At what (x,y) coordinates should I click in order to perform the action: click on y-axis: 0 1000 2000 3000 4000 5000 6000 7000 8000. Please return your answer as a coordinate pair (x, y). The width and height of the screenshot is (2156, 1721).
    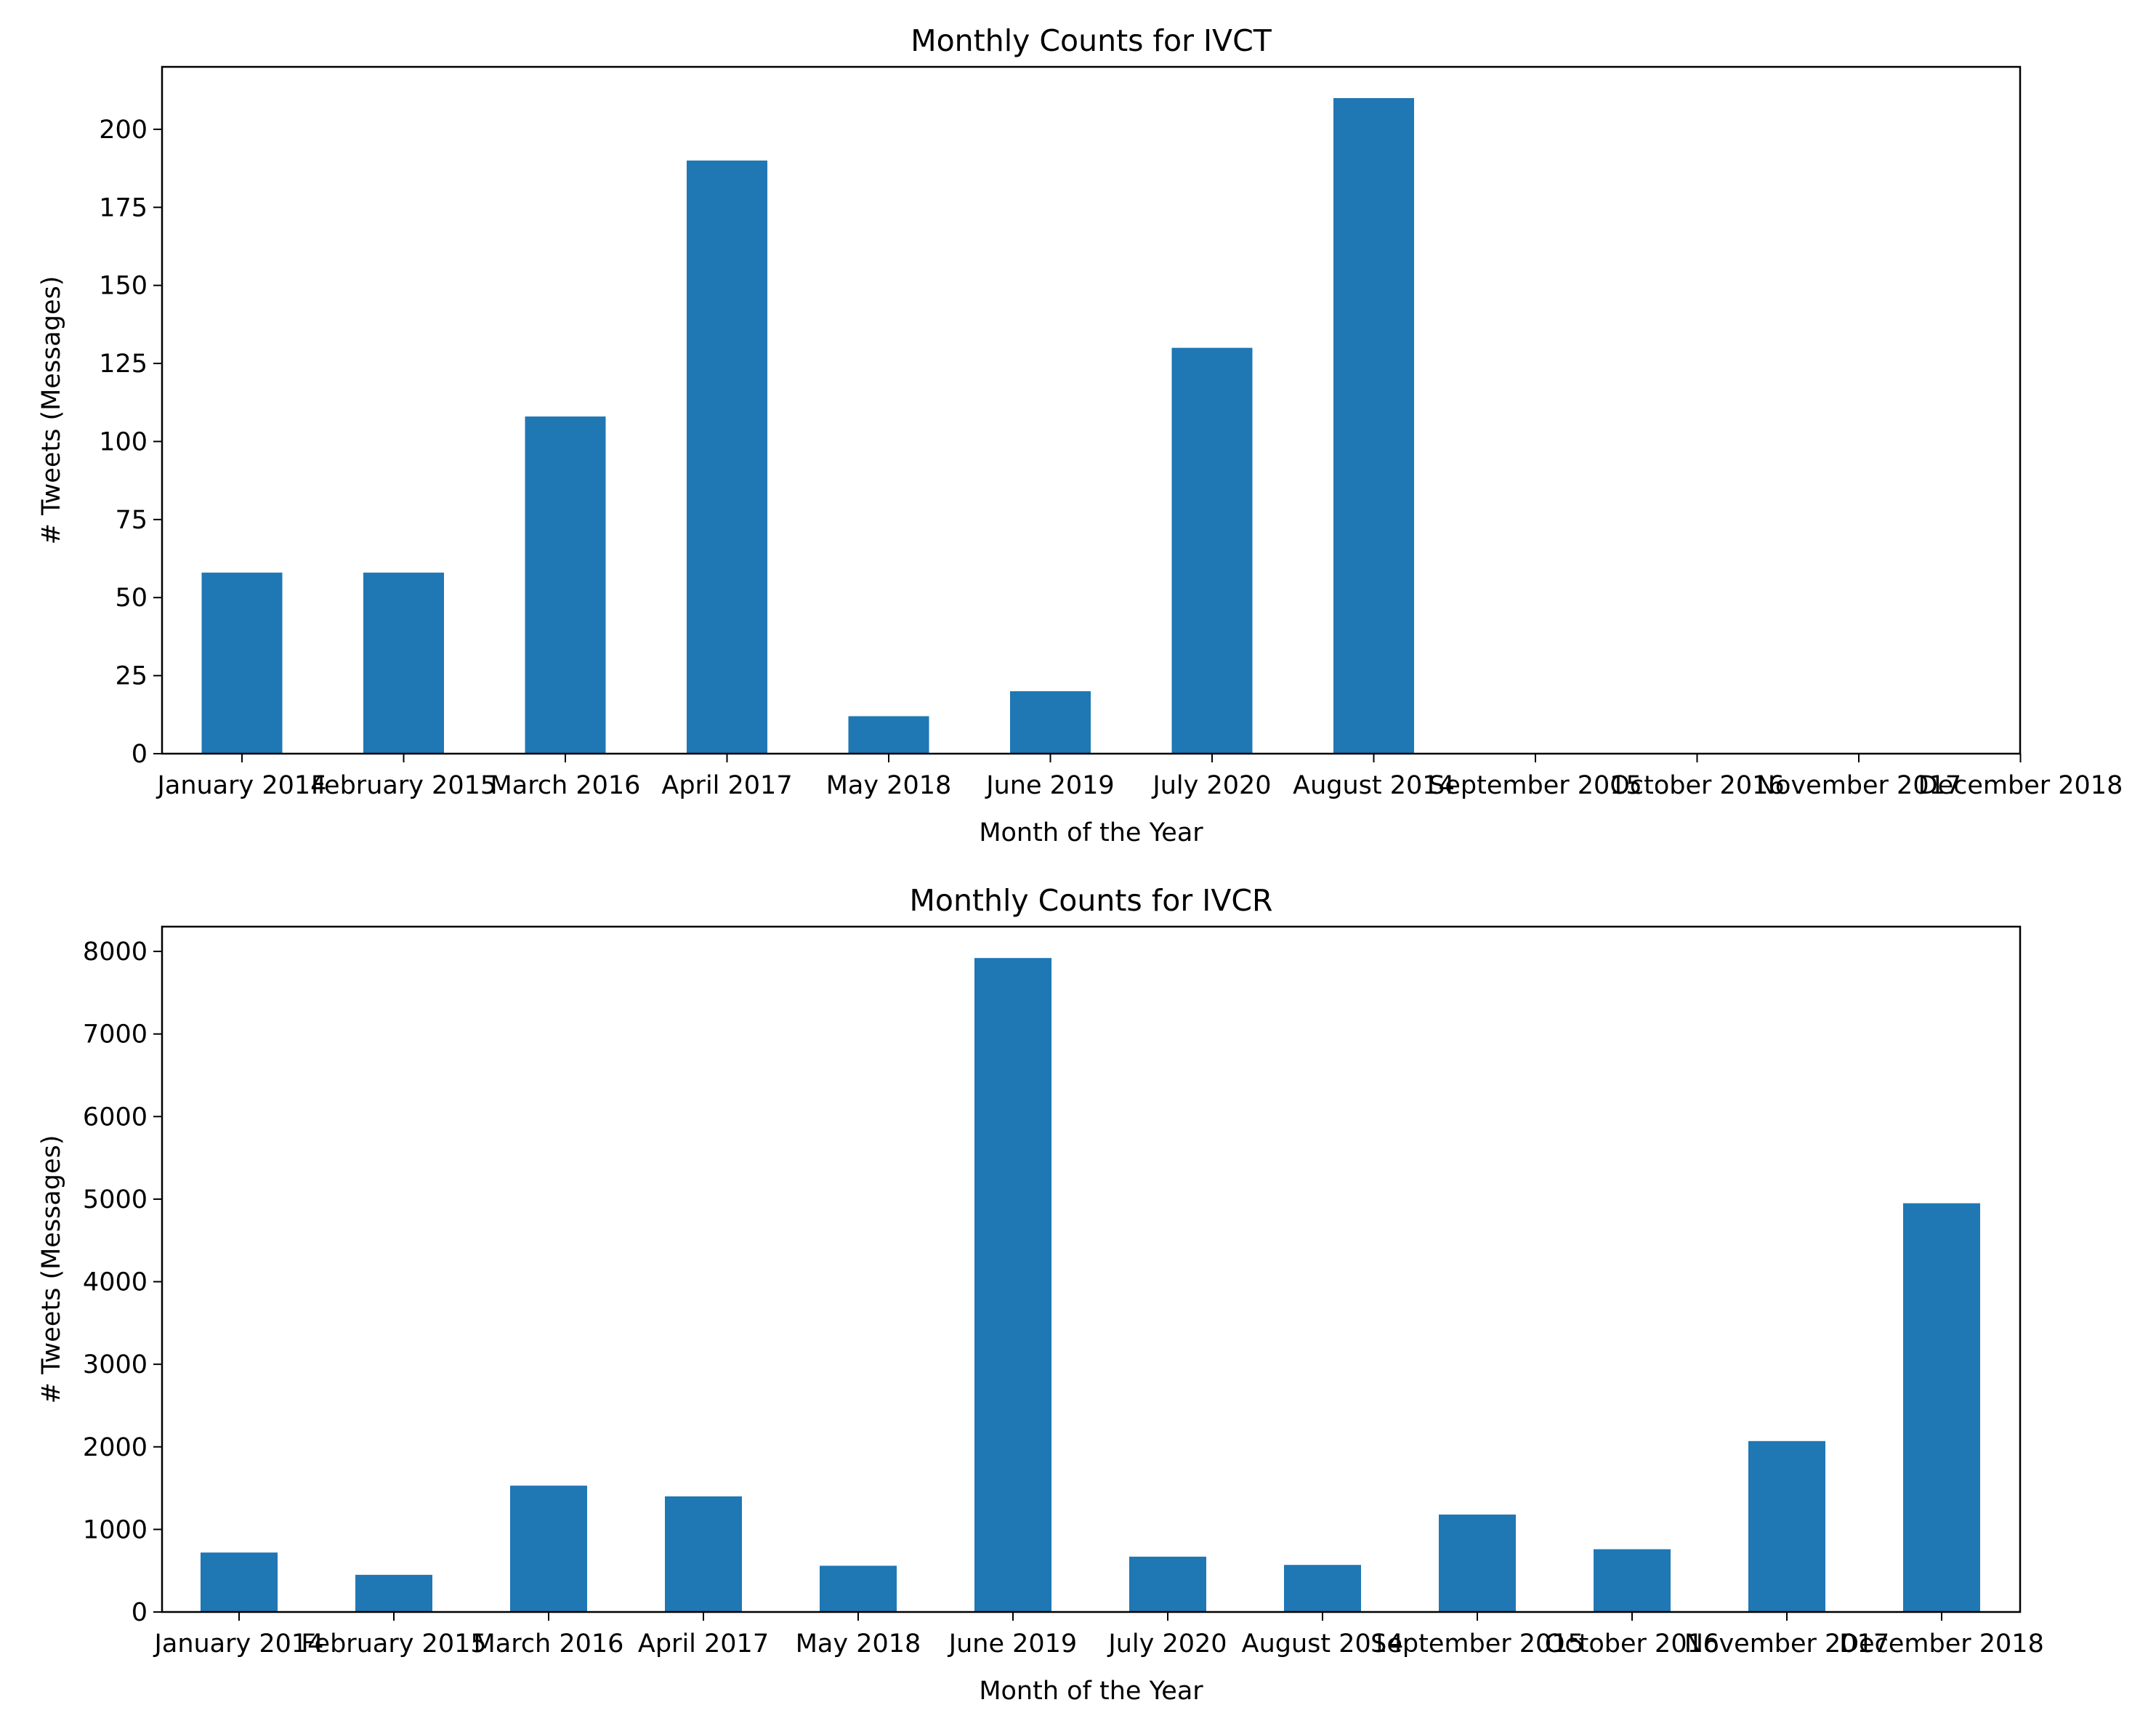
    Looking at the image, I should click on (122, 1283).